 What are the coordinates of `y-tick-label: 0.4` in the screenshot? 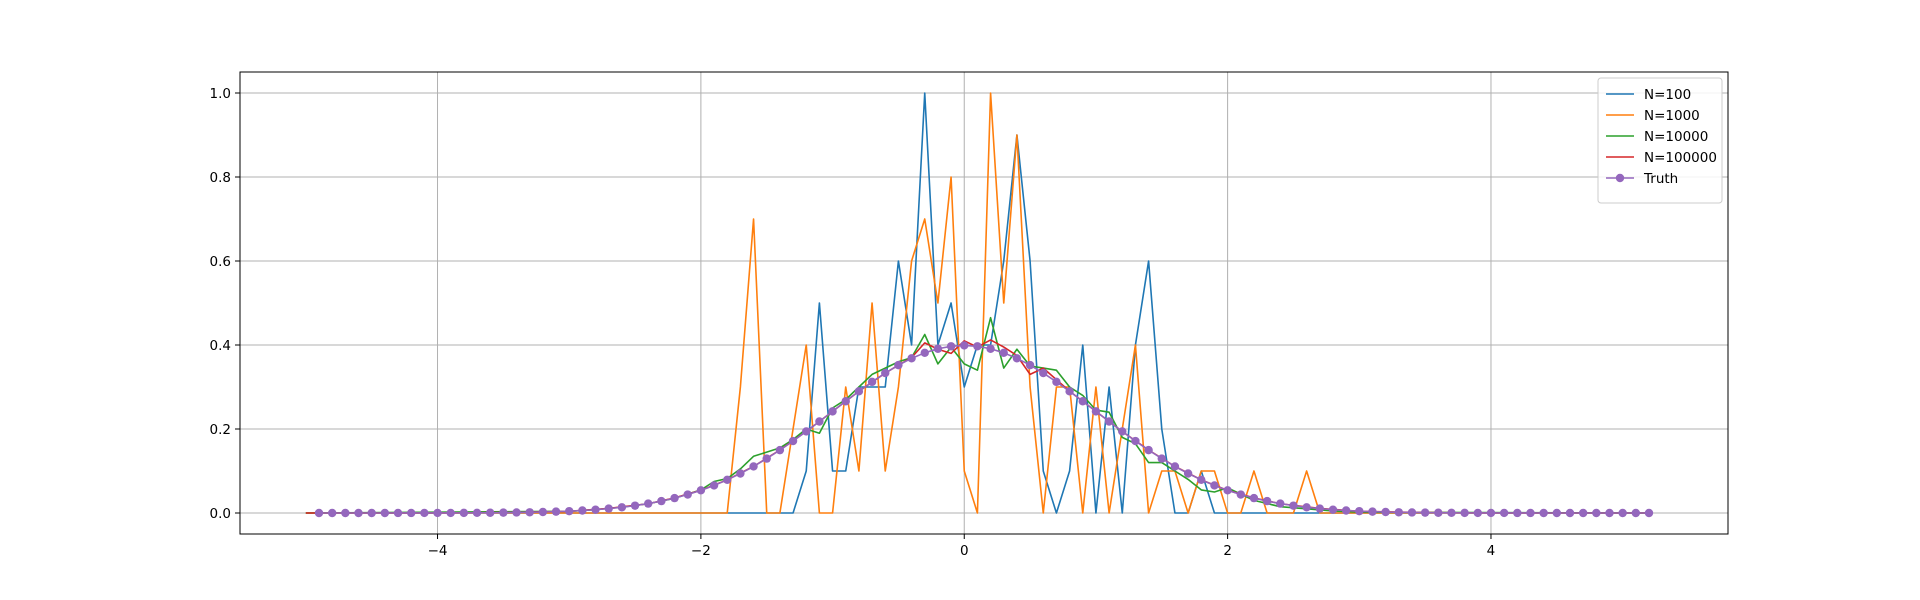 It's located at (220, 346).